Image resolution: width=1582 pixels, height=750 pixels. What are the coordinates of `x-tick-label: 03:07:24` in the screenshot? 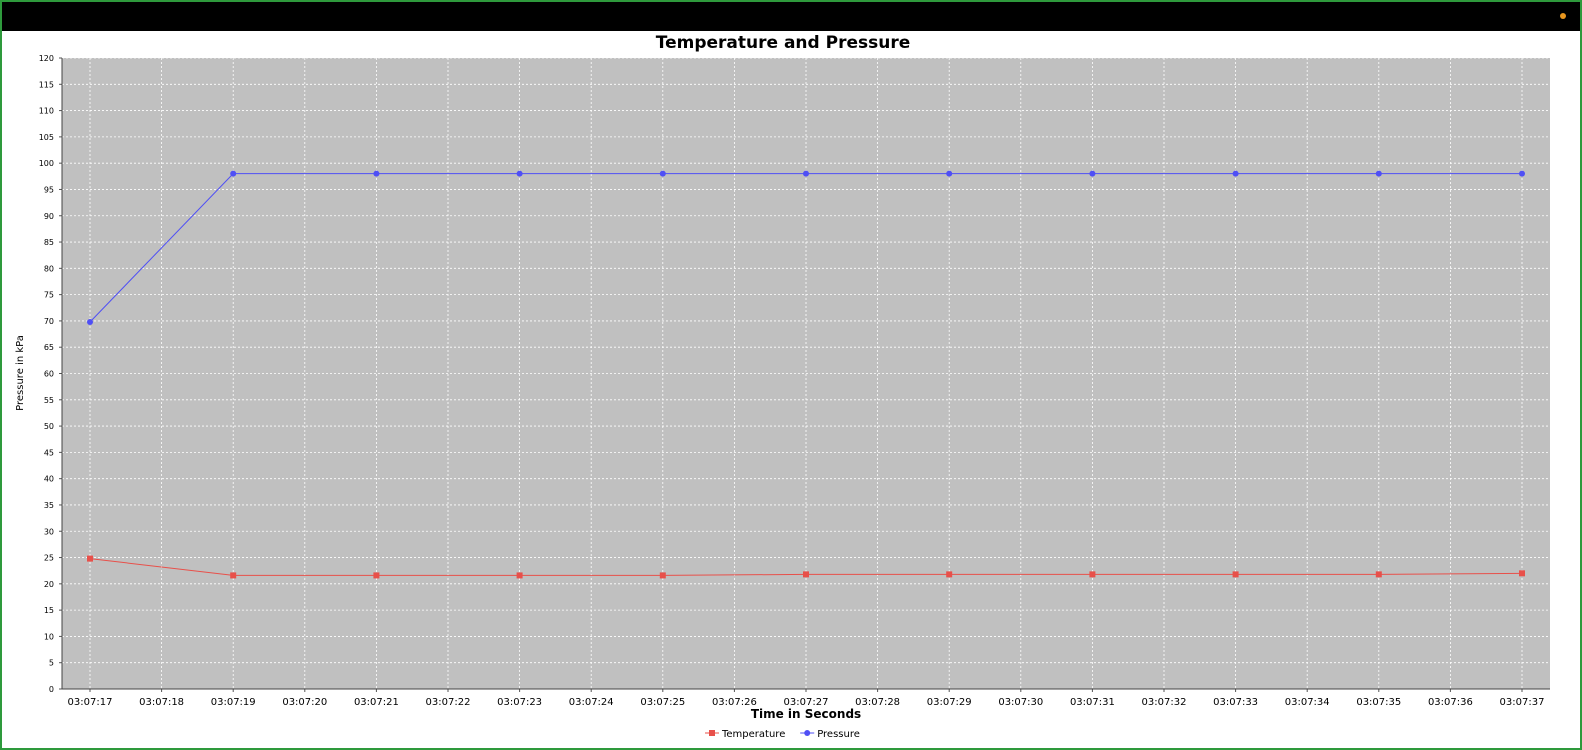 It's located at (591, 702).